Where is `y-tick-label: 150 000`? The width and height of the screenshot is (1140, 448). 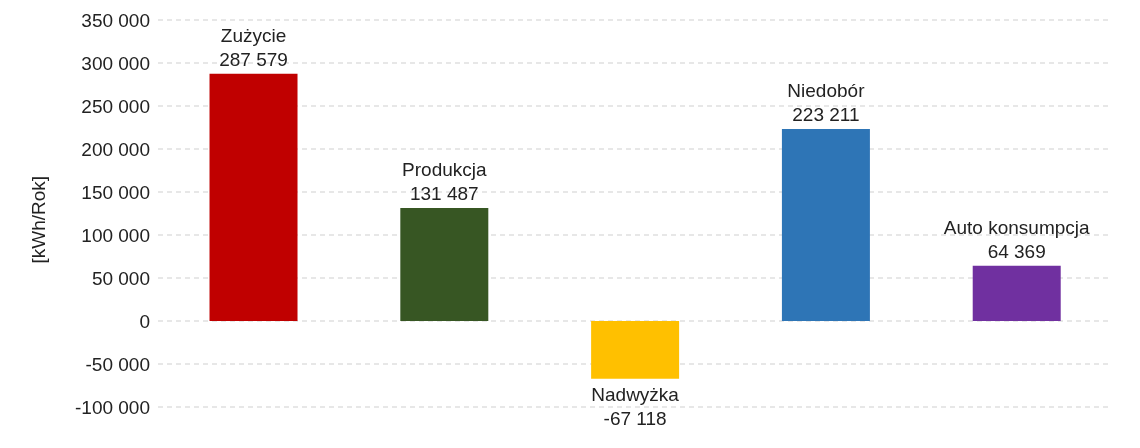 y-tick-label: 150 000 is located at coordinates (115, 192).